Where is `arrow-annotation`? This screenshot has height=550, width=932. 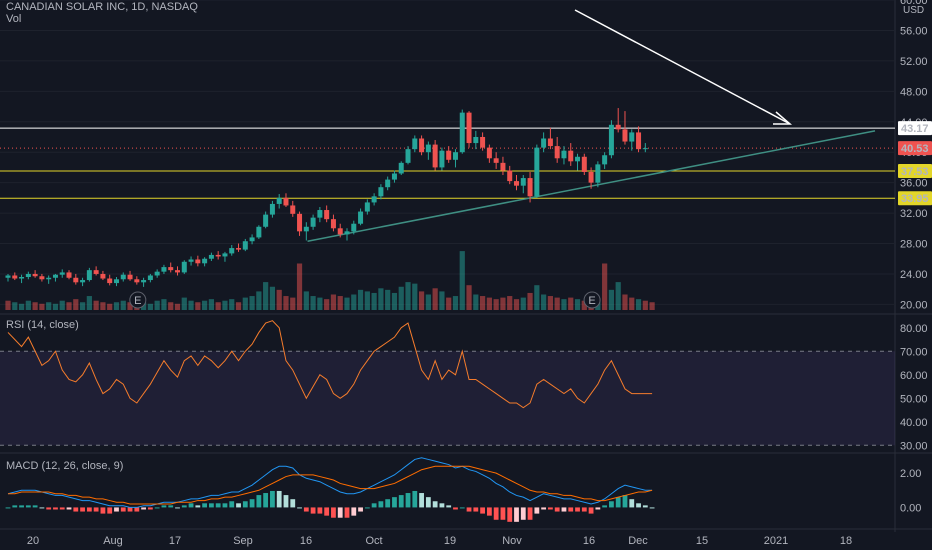
arrow-annotation is located at coordinates (682, 67).